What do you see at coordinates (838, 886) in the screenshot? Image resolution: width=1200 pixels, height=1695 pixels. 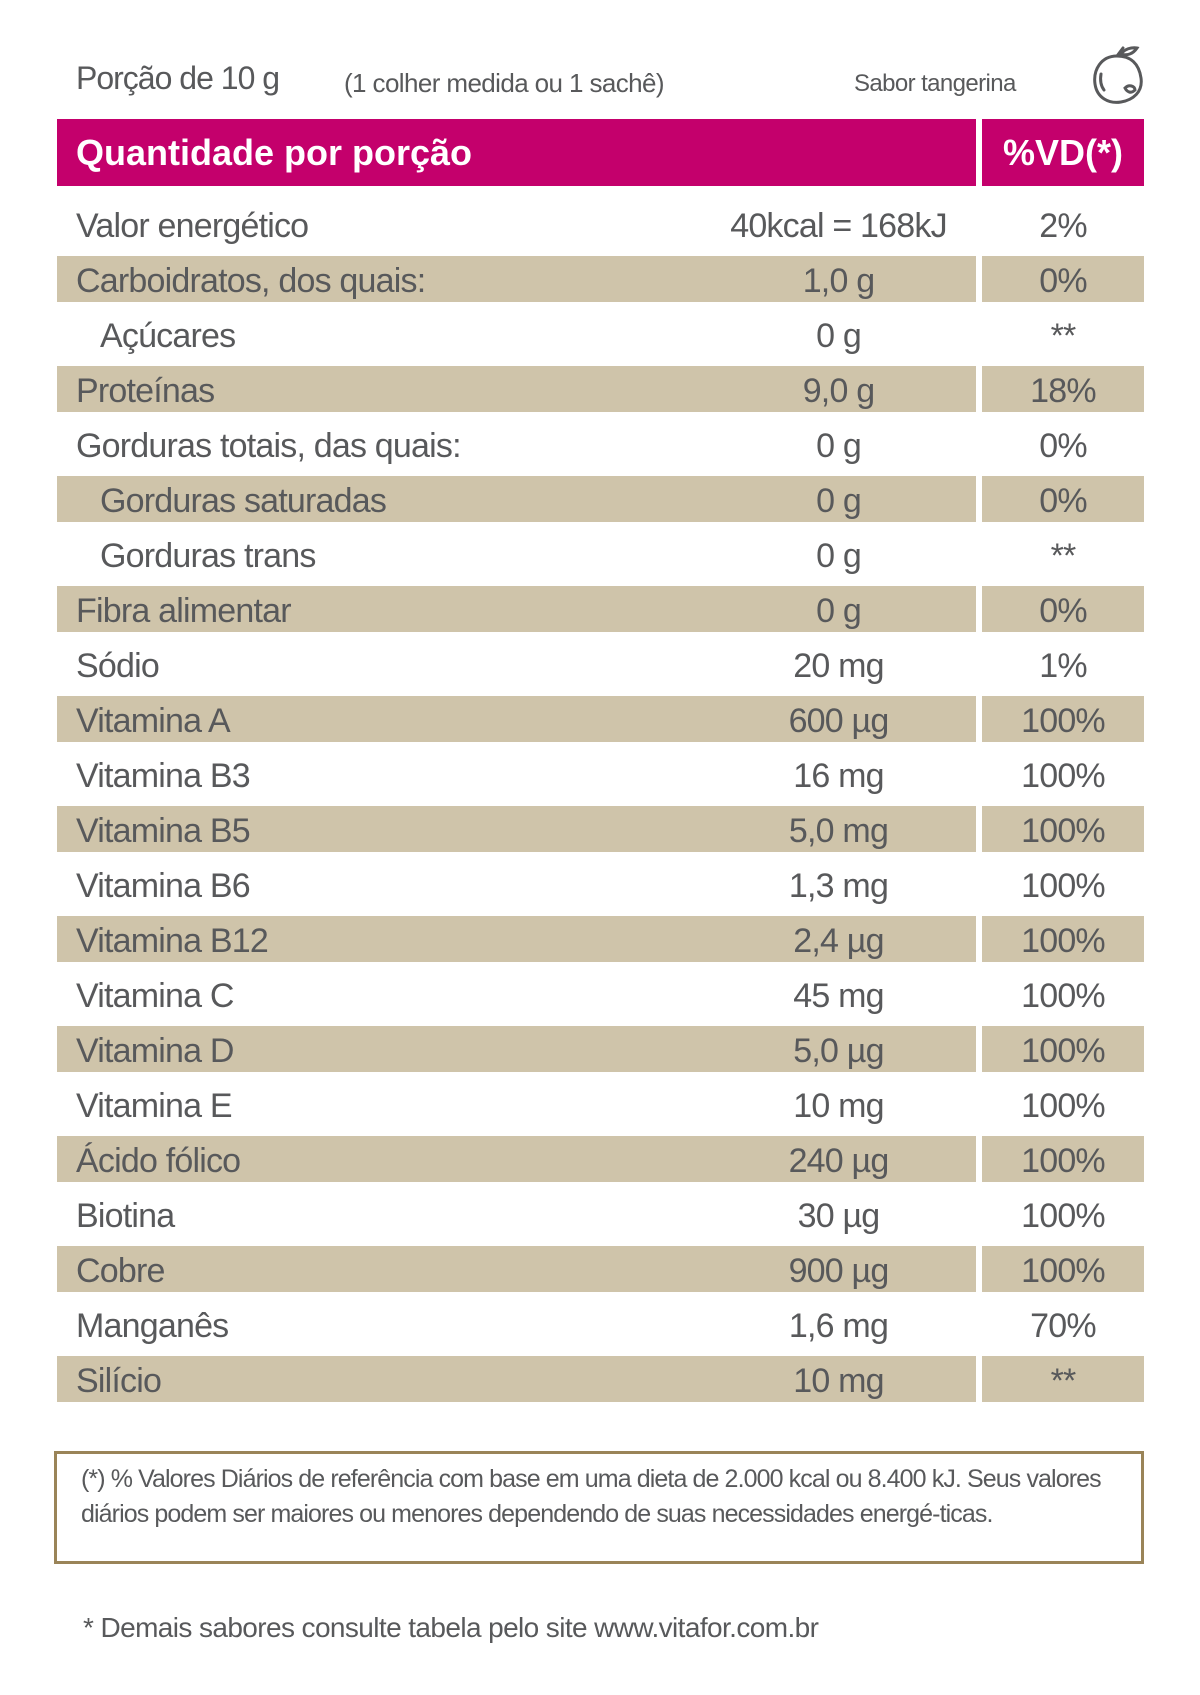 I see `nutrient-amount: 1,3 mg` at bounding box center [838, 886].